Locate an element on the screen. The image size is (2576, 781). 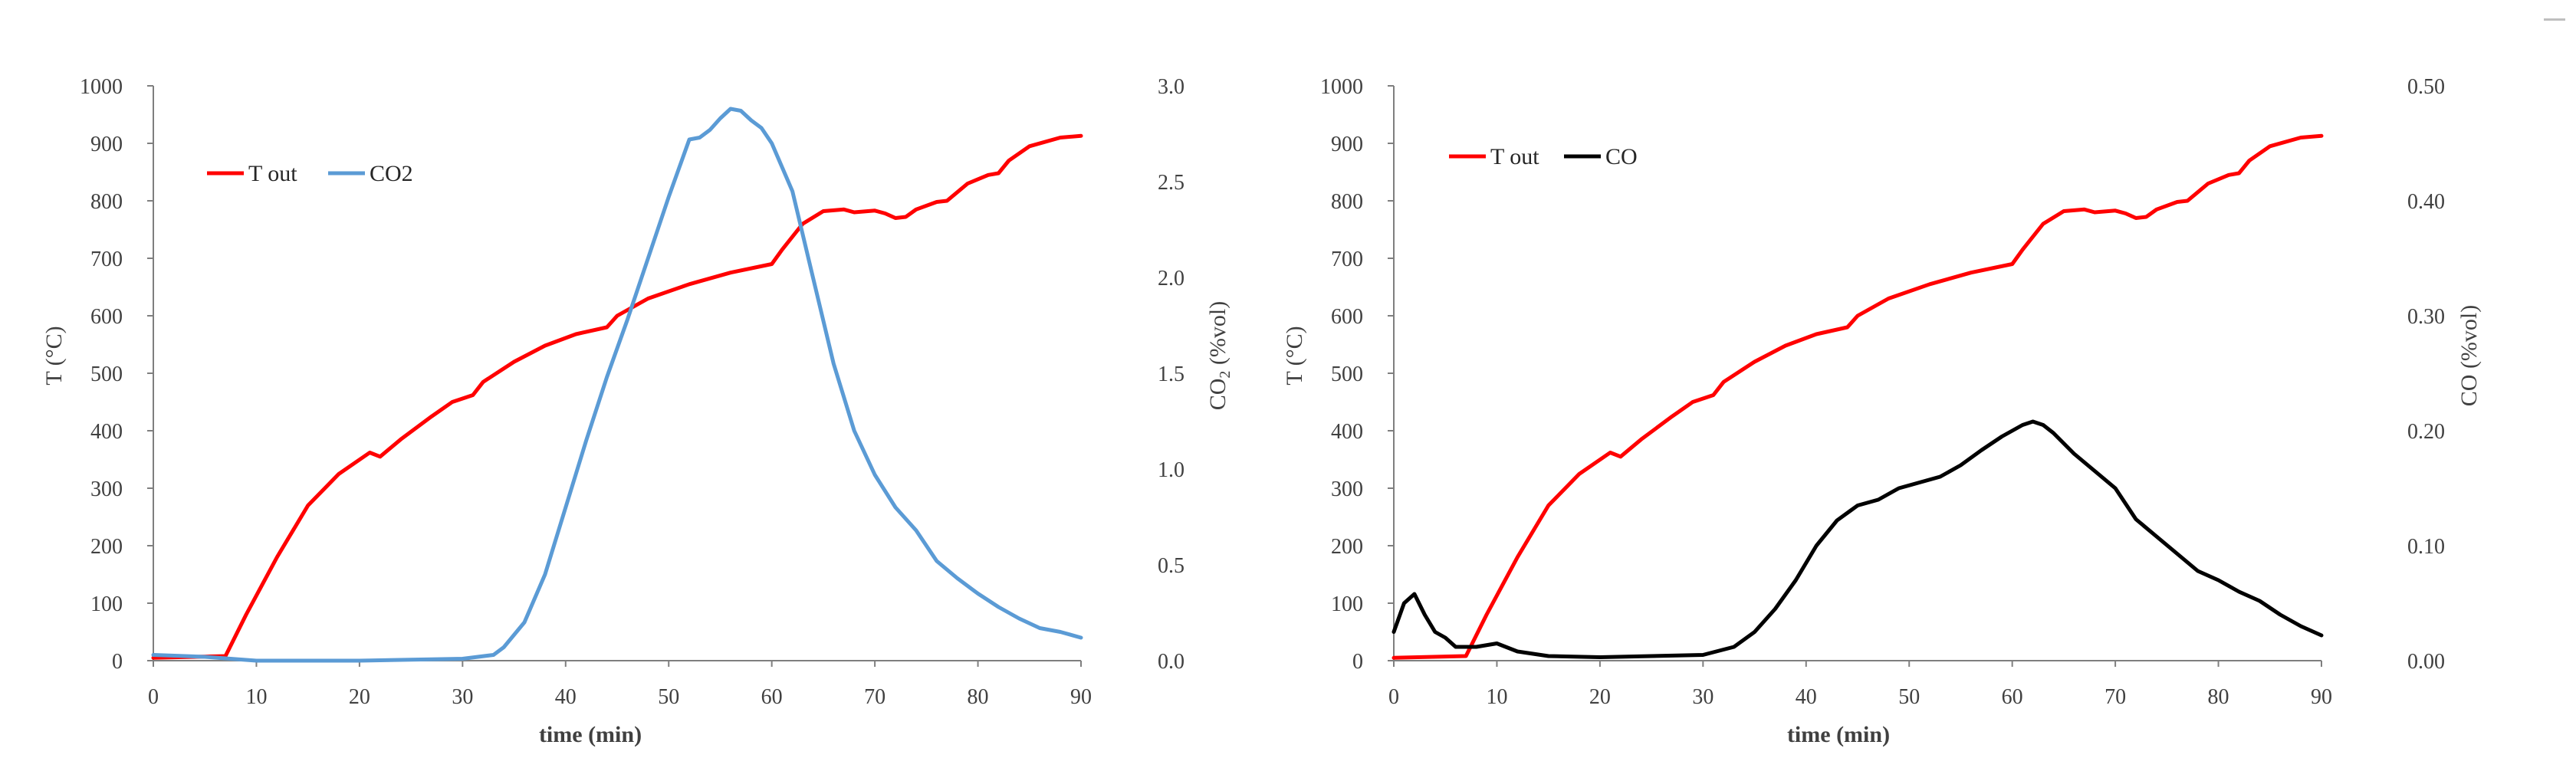
y2-tick-label-0-5: 0.5 is located at coordinates (1171, 566).